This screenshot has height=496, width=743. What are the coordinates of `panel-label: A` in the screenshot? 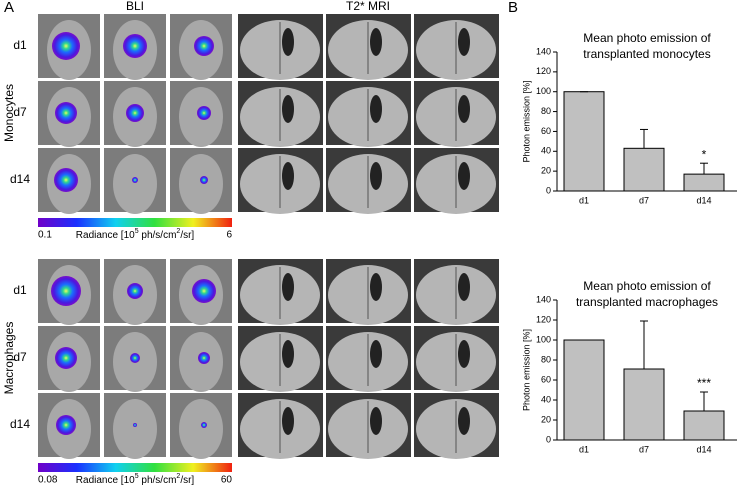 It's located at (9, 8).